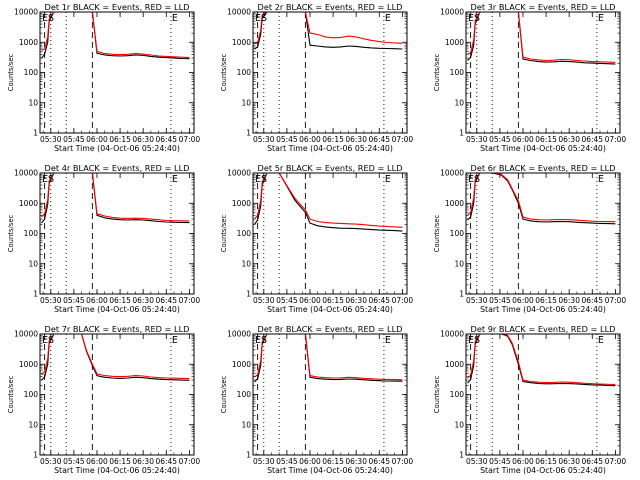 This screenshot has width=640, height=480. Describe the element at coordinates (330, 7) in the screenshot. I see `panel-title: Det 2r BLACK = Events, RED = LLD` at that location.